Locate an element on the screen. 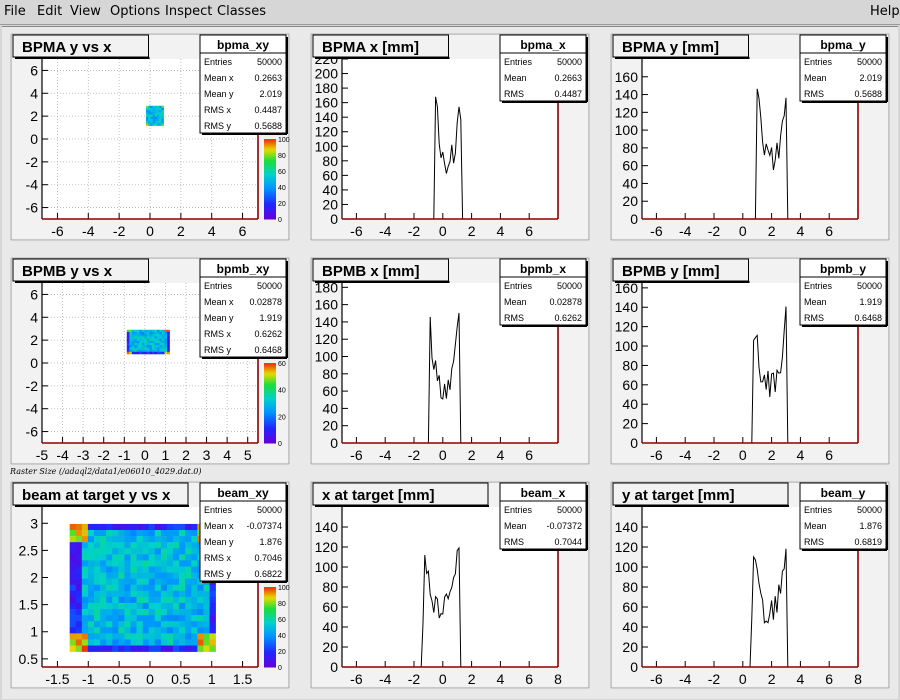 The width and height of the screenshot is (900, 700). stats-label: RMS is located at coordinates (814, 94).